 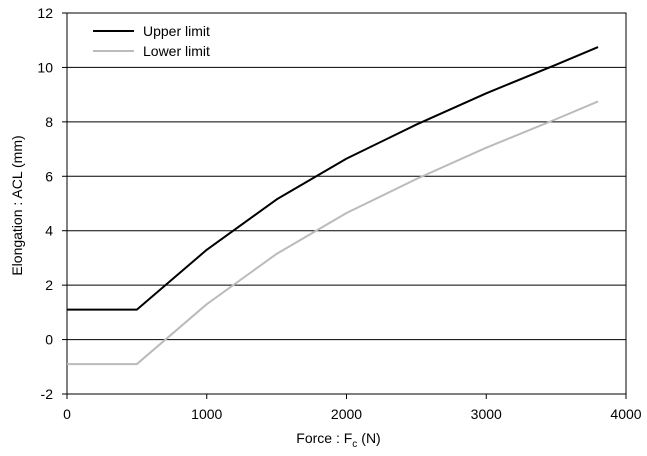 I want to click on x-axis-label-subscript: c, so click(x=354, y=444).